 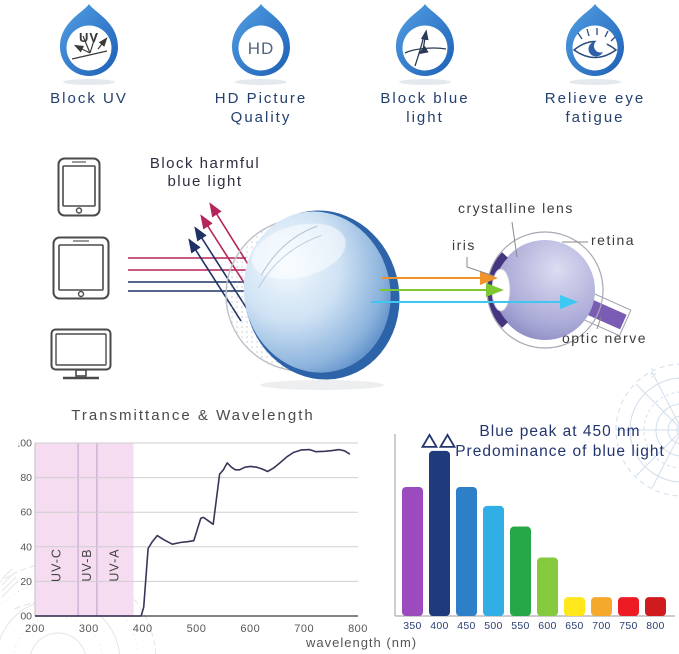 I want to click on blue-peak-annotation: Blue peak at 450 nm, so click(x=560, y=431).